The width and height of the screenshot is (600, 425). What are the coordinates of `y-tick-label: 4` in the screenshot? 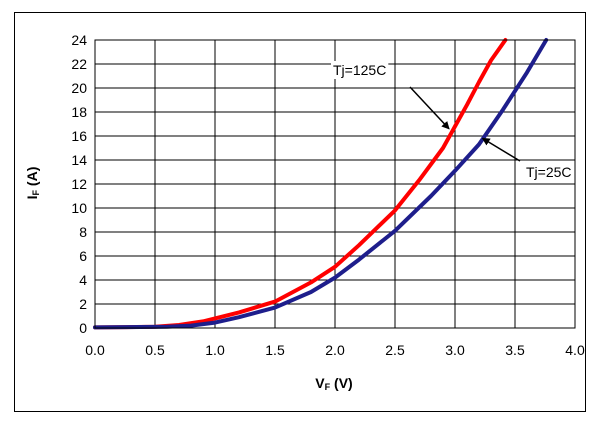 It's located at (83, 280).